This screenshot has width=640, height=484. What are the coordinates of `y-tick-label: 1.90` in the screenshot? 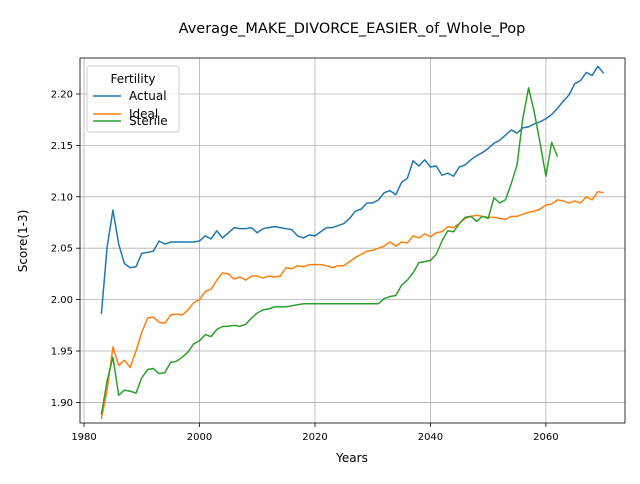 It's located at (62, 403).